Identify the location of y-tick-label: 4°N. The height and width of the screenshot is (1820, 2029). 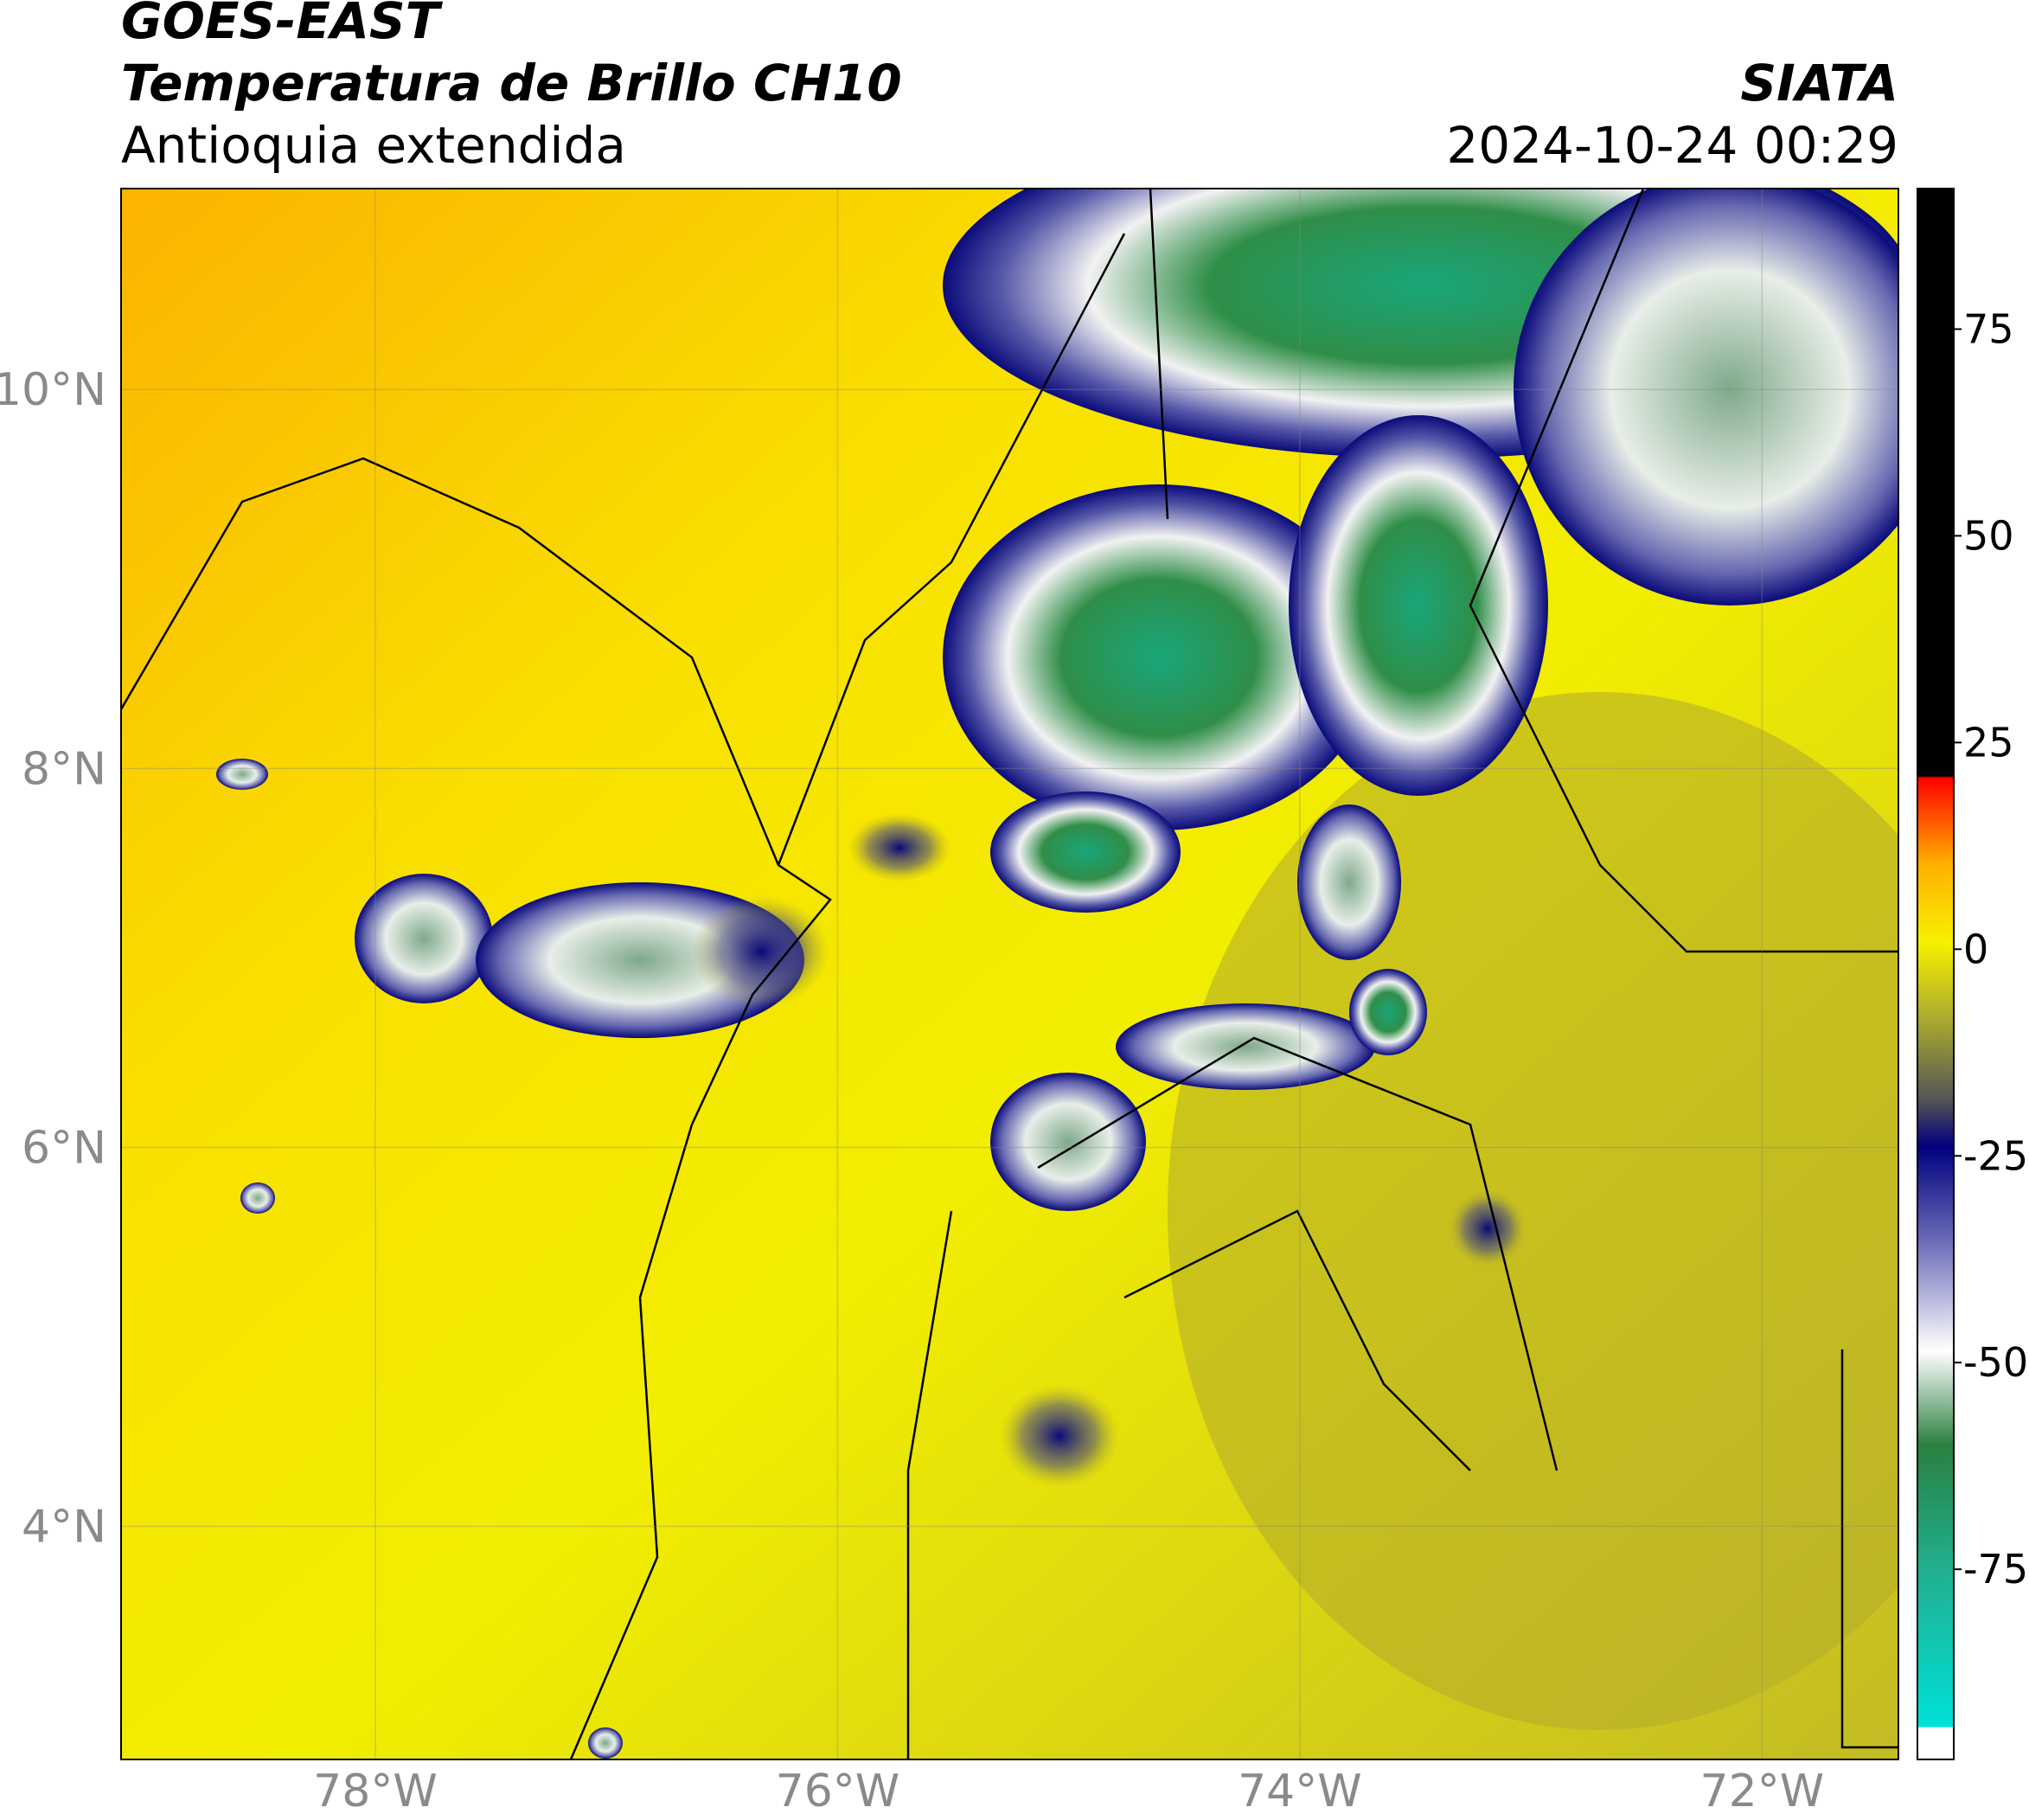
(64, 1528).